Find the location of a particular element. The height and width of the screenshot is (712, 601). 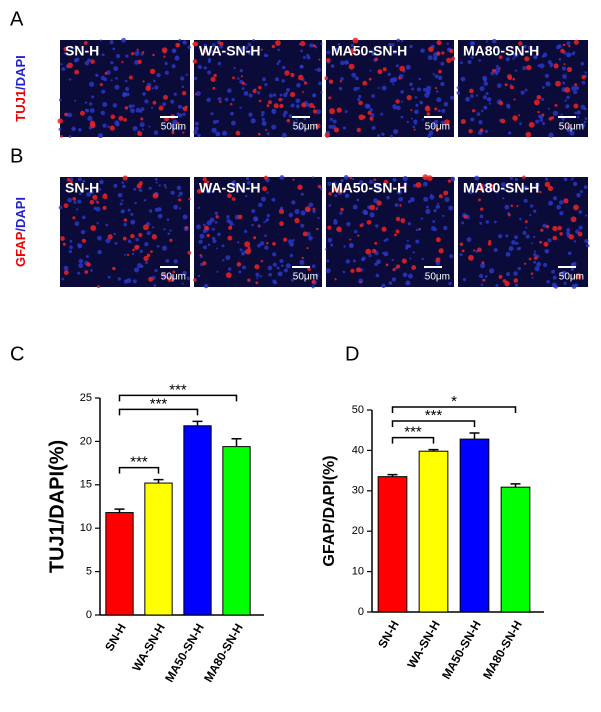

y-tick-label: 10 is located at coordinates (86, 528).